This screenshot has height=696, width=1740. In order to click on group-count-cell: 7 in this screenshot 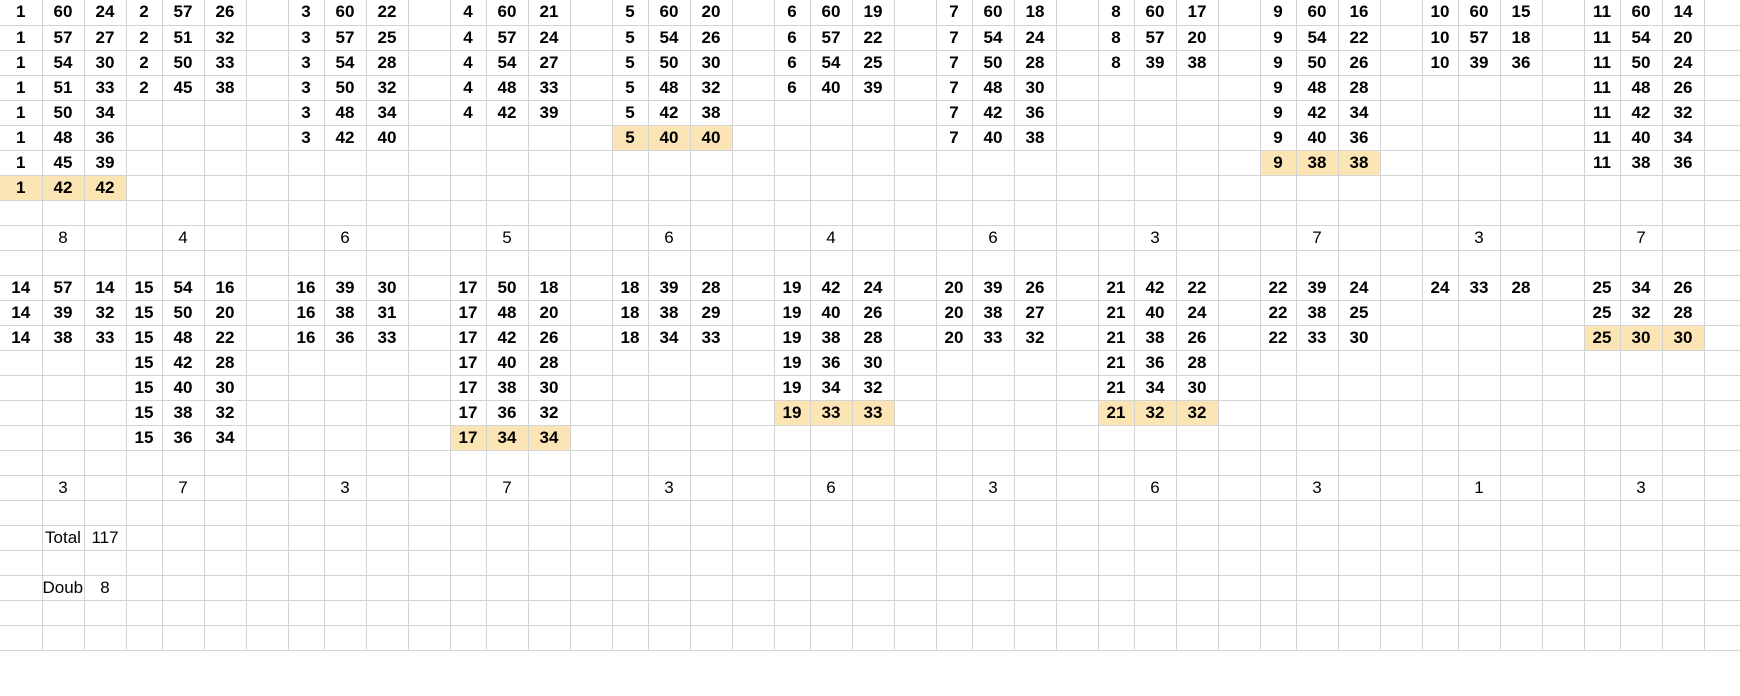, I will do `click(1641, 238)`.